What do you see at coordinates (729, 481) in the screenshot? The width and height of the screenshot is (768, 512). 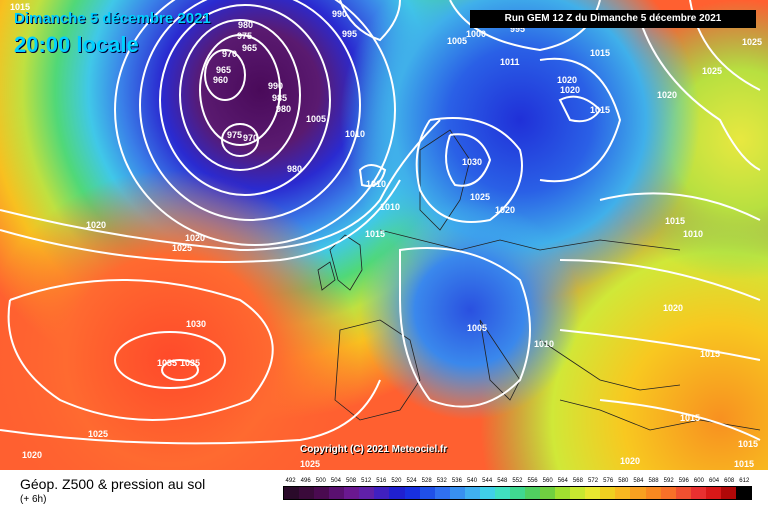 I see `scale-label: 608` at bounding box center [729, 481].